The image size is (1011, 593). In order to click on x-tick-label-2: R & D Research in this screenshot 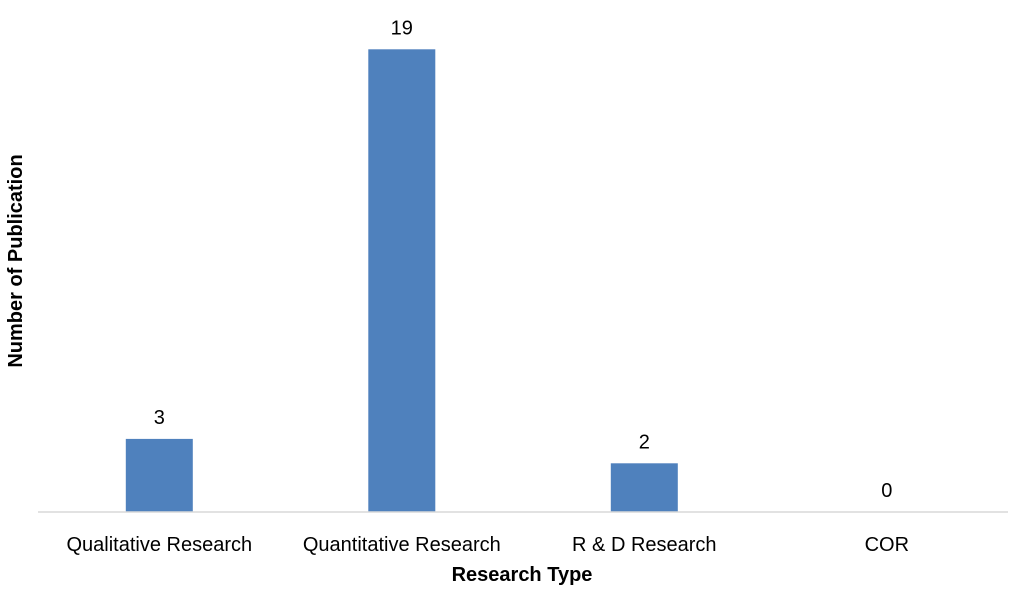, I will do `click(644, 545)`.